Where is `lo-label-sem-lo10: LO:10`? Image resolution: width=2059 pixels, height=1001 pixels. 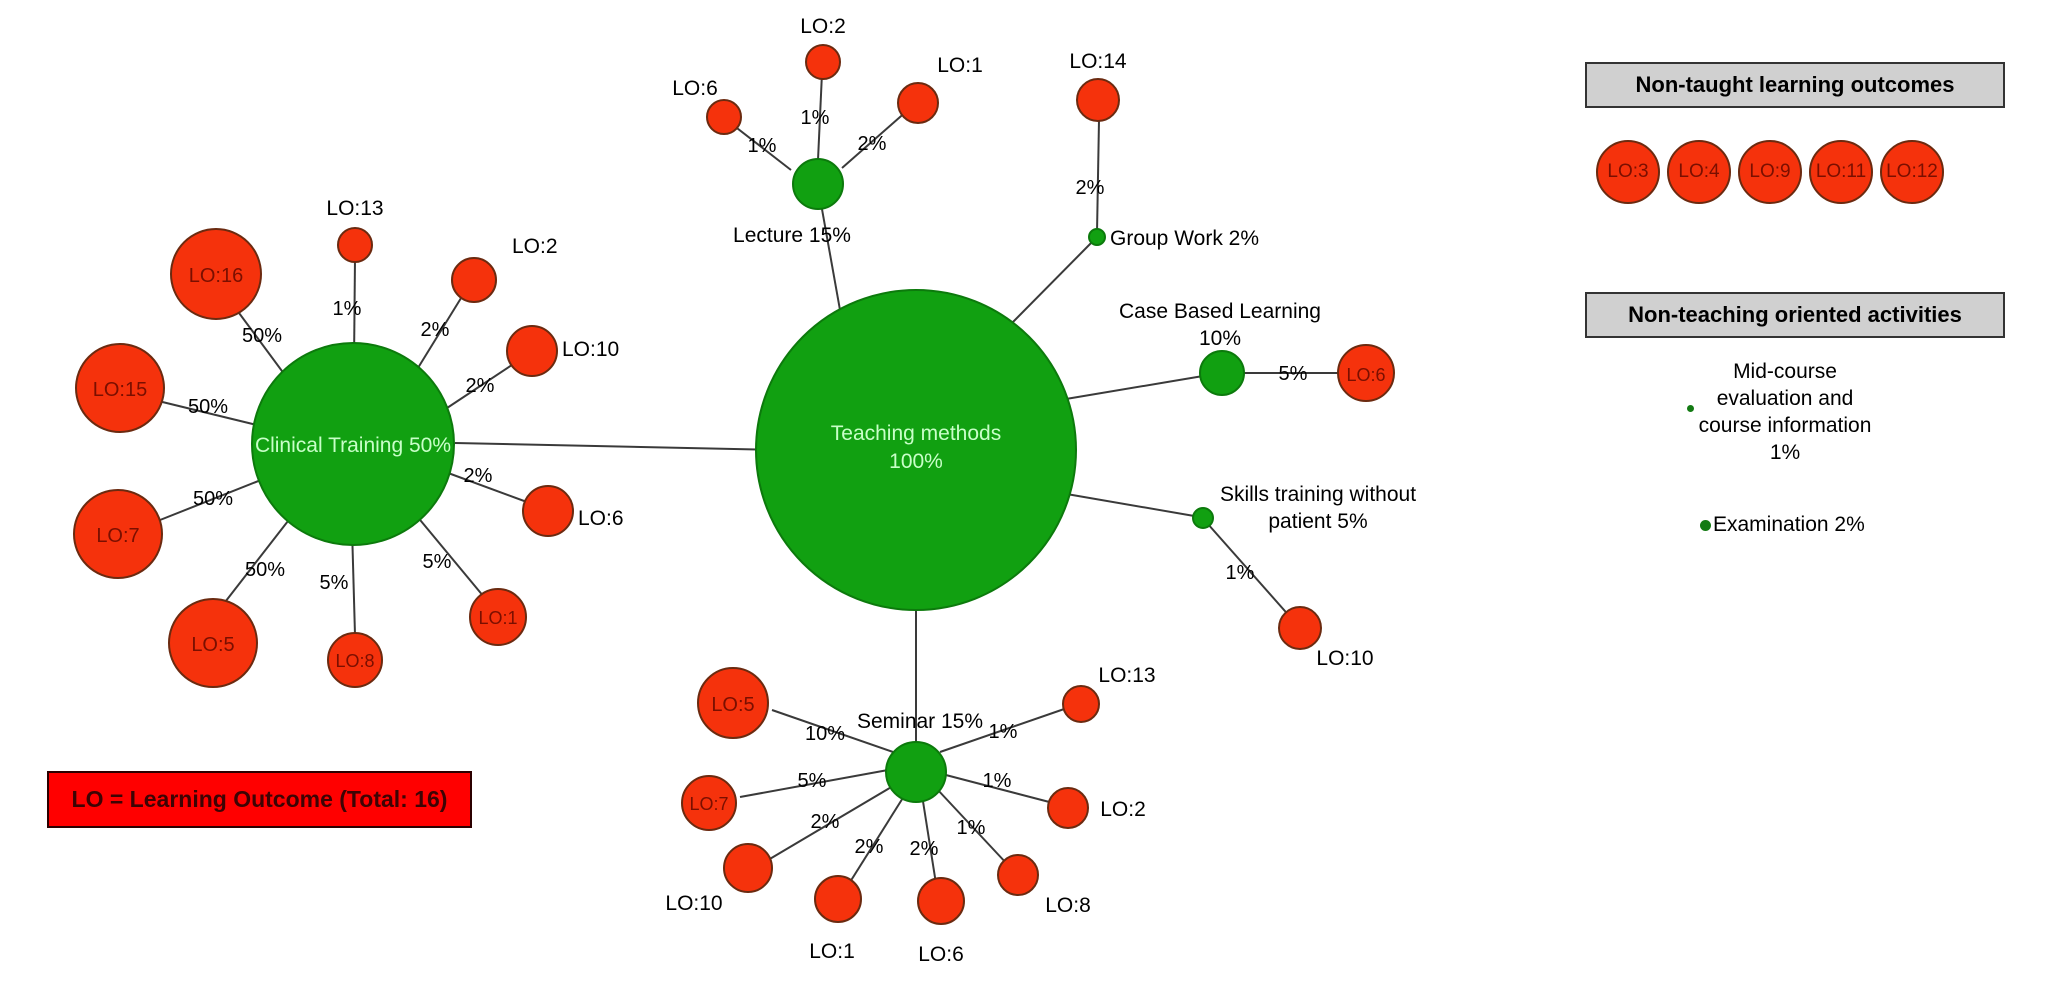 lo-label-sem-lo10: LO:10 is located at coordinates (693, 903).